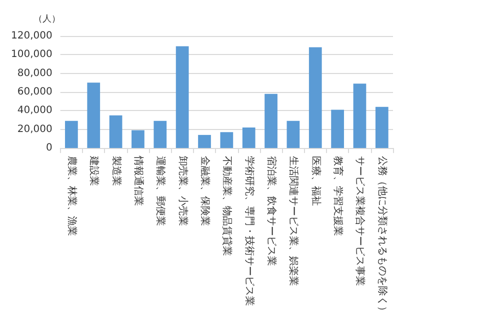 The height and width of the screenshot is (327, 501). What do you see at coordinates (205, 191) in the screenshot?
I see `x-tick-label: 金融業、保険業` at bounding box center [205, 191].